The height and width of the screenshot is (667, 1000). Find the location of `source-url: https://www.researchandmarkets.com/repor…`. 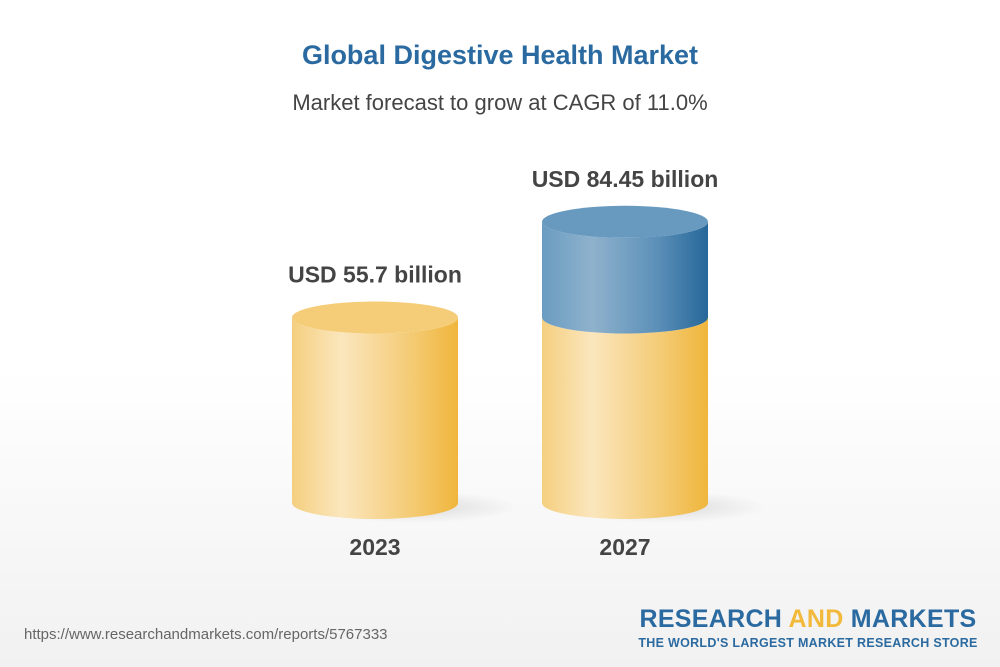

source-url: https://www.researchandmarkets.com/repor… is located at coordinates (206, 634).